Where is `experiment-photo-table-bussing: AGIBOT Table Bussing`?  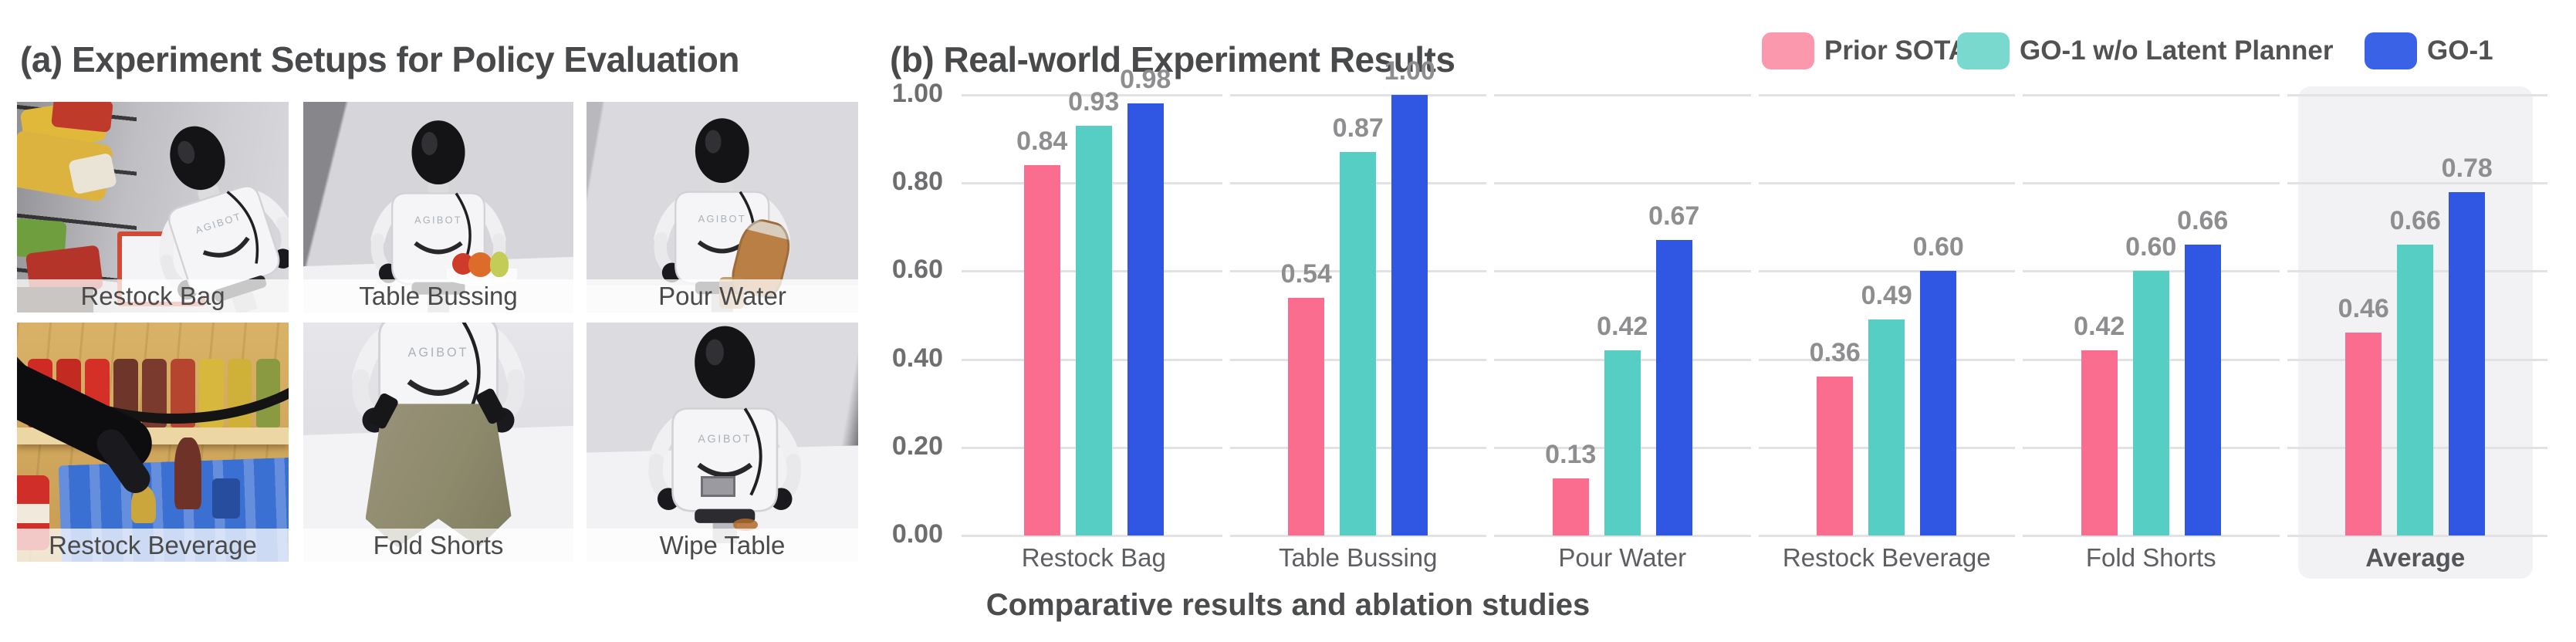
experiment-photo-table-bussing: AGIBOT Table Bussing is located at coordinates (438, 207).